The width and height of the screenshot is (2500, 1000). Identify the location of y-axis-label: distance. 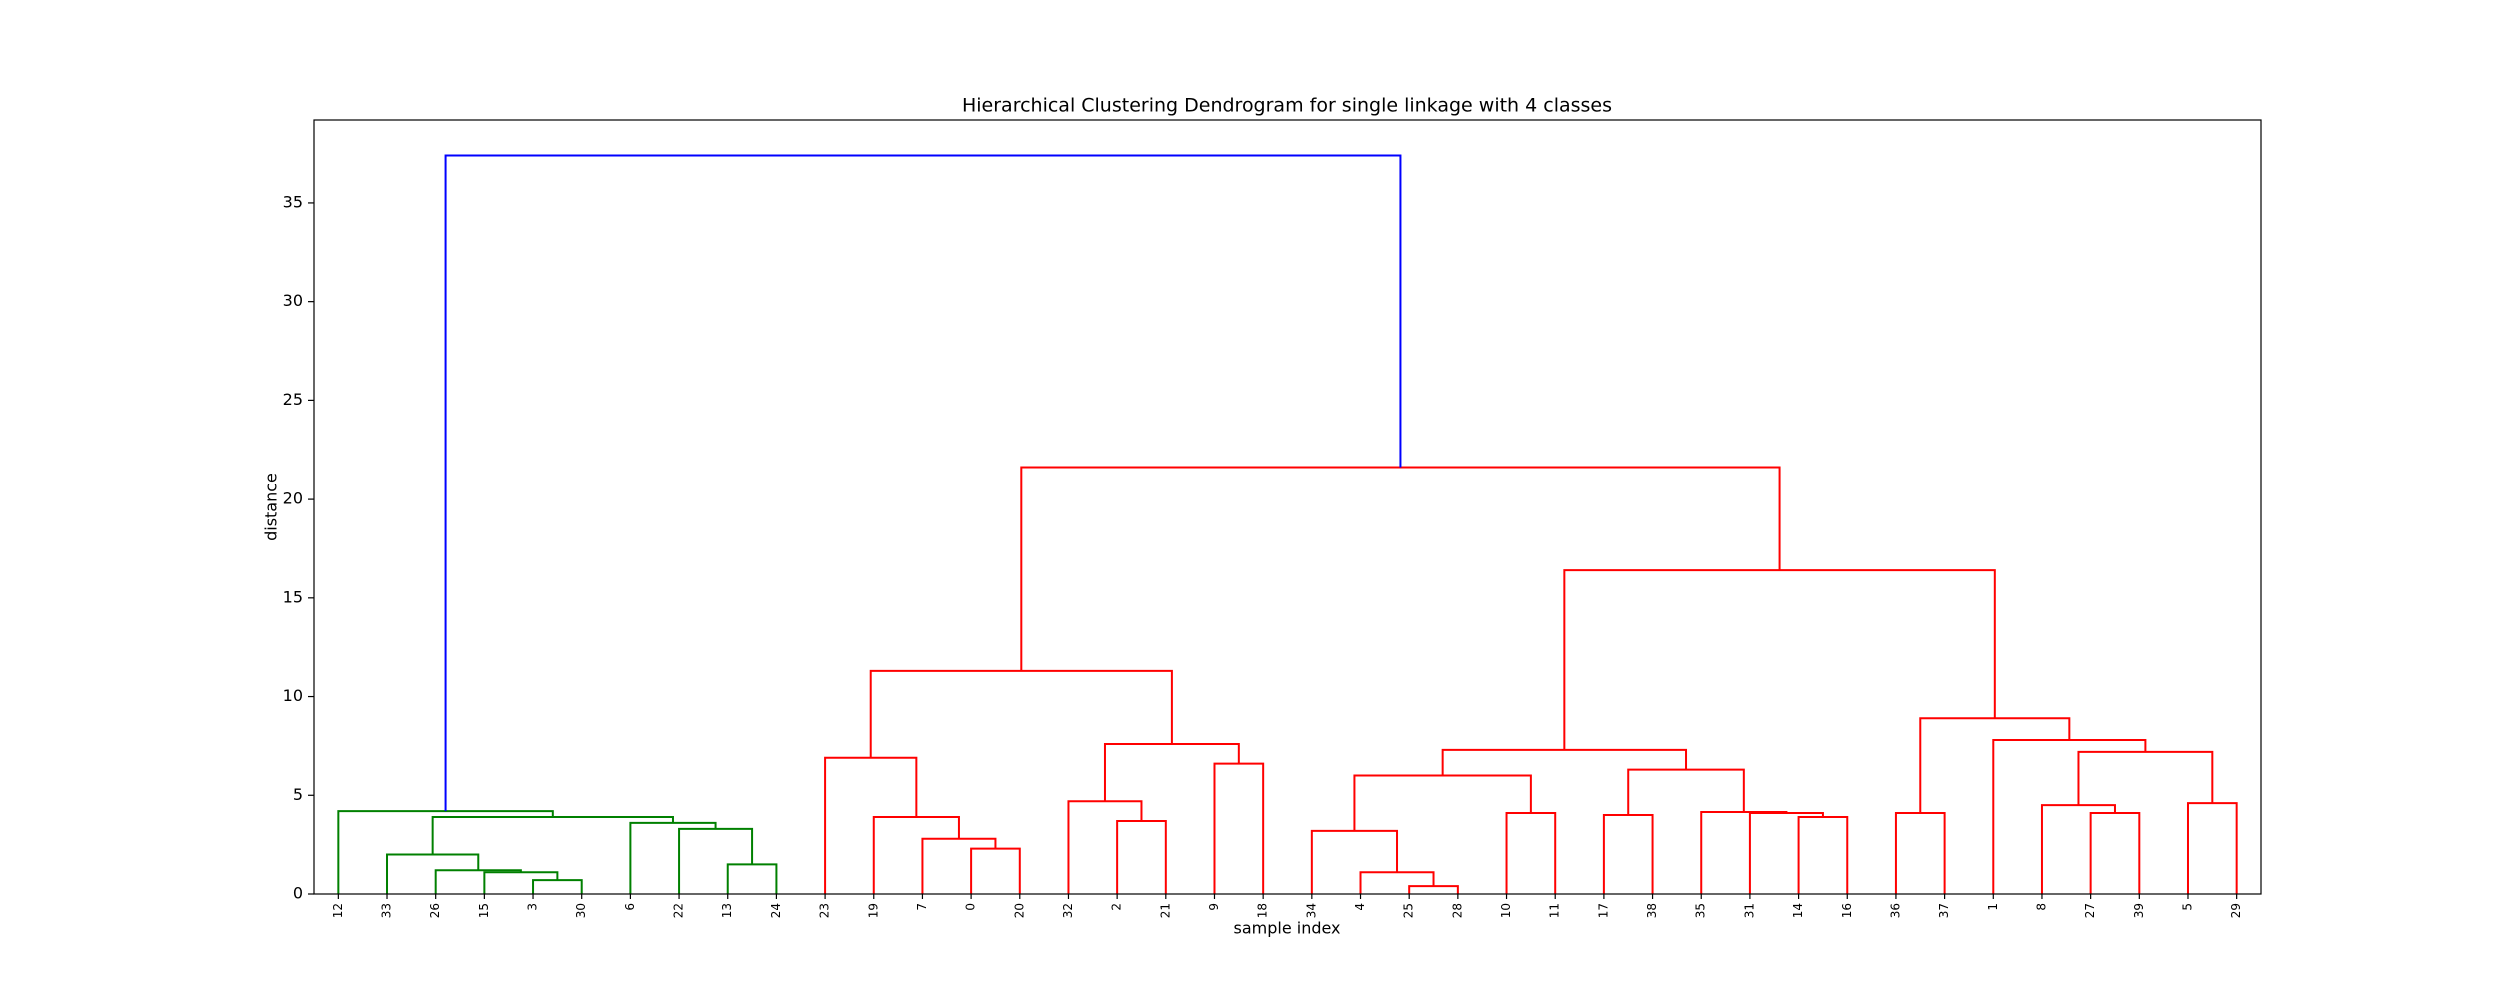
(271, 507).